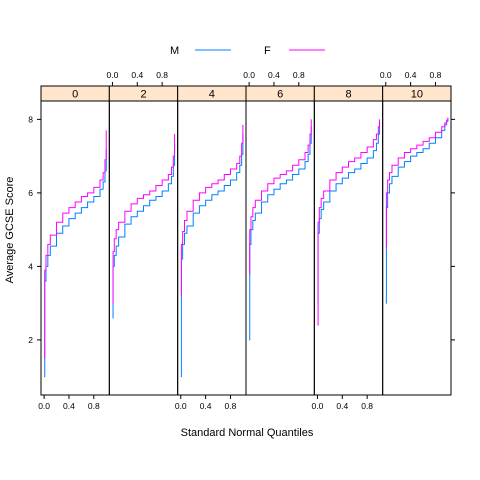 The image size is (480, 480). What do you see at coordinates (274, 75) in the screenshot?
I see `x-tick-label-6-1: 0.4` at bounding box center [274, 75].